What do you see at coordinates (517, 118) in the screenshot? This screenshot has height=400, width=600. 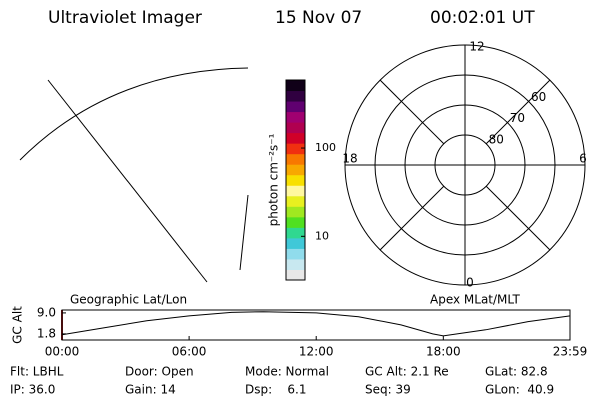 I see `lat-label: 70` at bounding box center [517, 118].